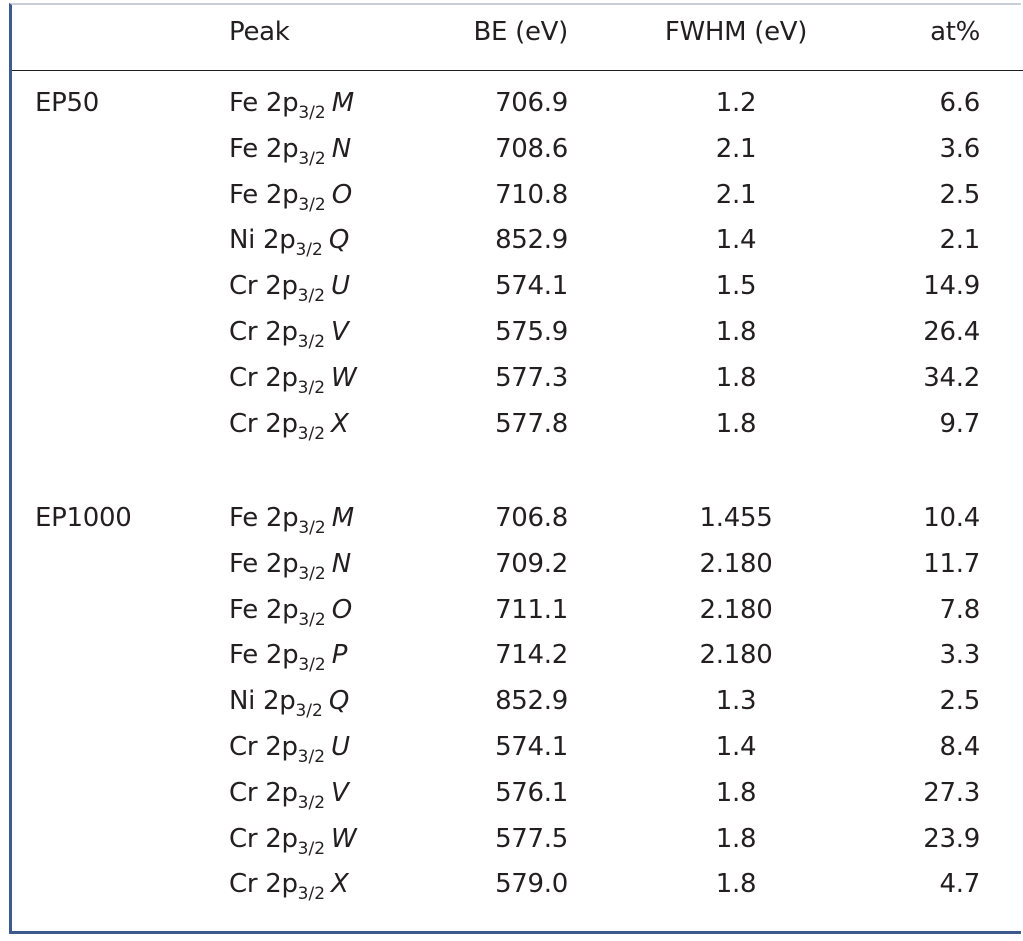 This screenshot has height=941, width=1023. What do you see at coordinates (531, 103) in the screenshot?
I see `be-cell: 706.9` at bounding box center [531, 103].